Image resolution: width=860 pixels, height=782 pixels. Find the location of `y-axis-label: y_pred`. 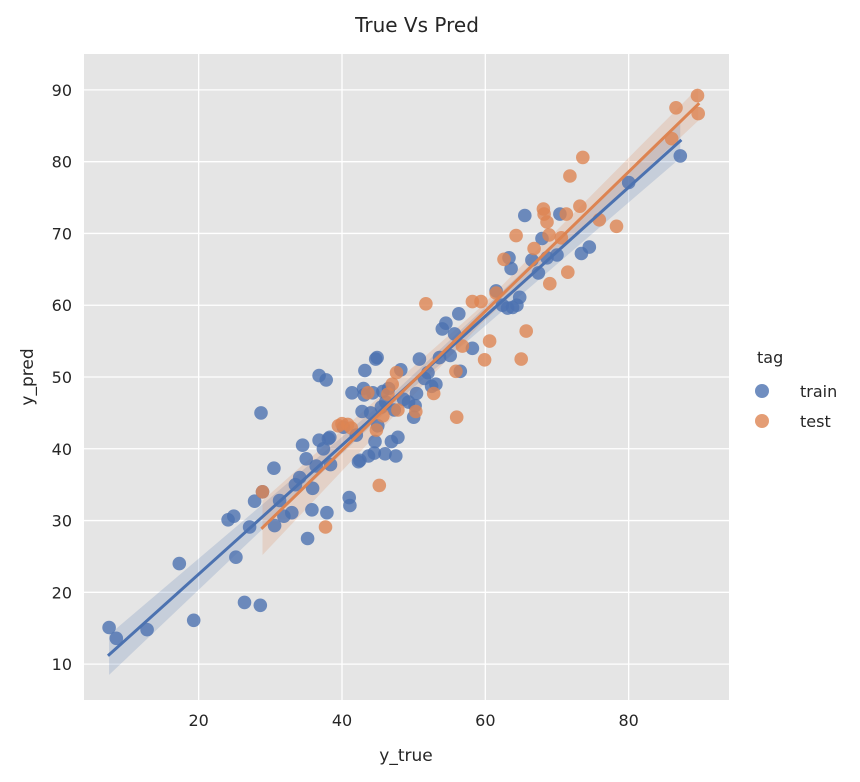

y-axis-label: y_pred is located at coordinates (28, 376).